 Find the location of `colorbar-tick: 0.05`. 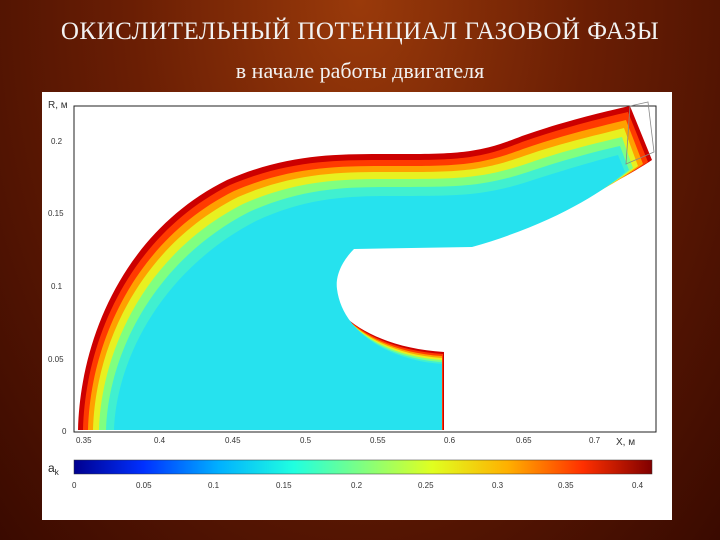

colorbar-tick: 0.05 is located at coordinates (144, 485).